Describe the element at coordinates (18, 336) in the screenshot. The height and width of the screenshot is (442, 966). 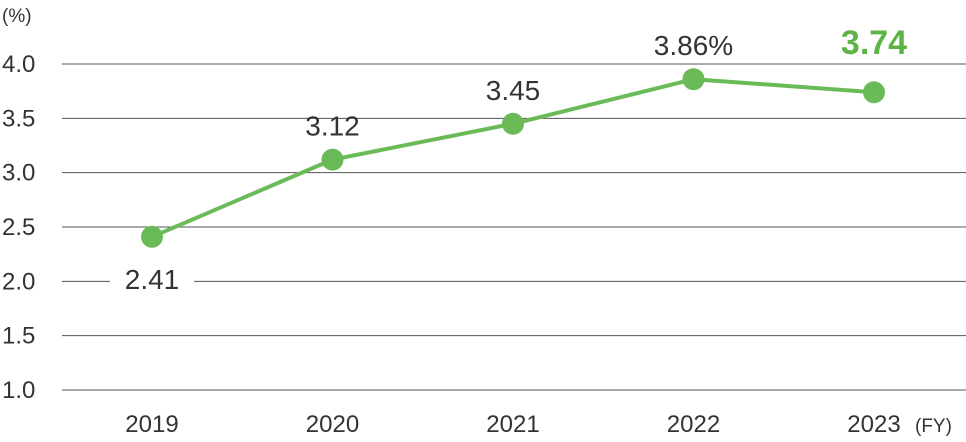
I see `y-tick-label: 1.5` at that location.